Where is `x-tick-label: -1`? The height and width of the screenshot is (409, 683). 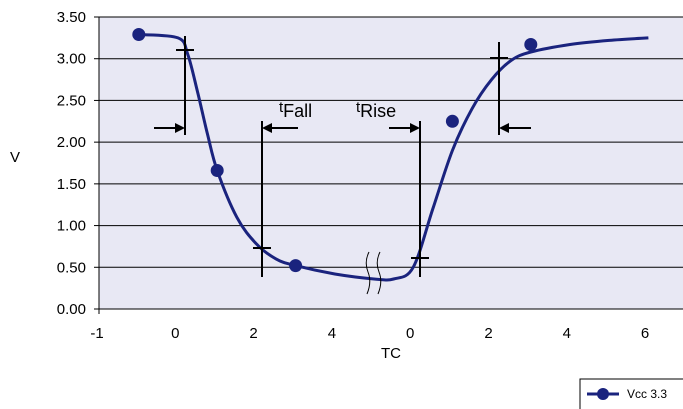 x-tick-label: -1 is located at coordinates (96, 333).